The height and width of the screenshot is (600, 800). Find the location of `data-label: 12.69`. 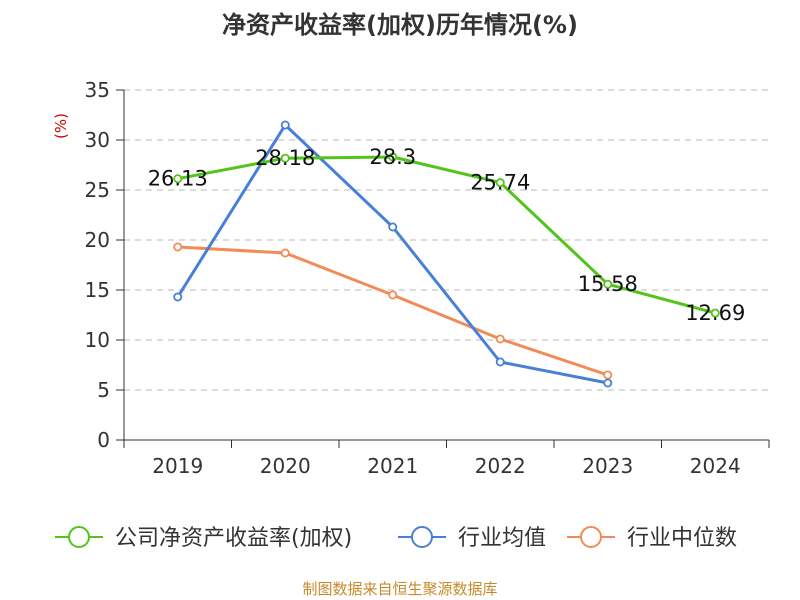

data-label: 12.69 is located at coordinates (715, 313).